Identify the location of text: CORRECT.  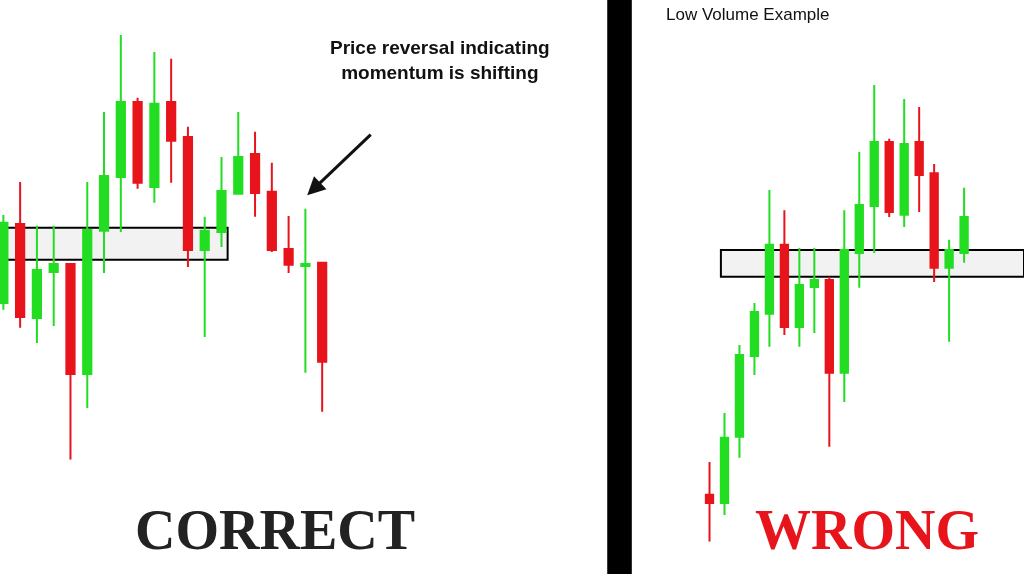
(275, 530).